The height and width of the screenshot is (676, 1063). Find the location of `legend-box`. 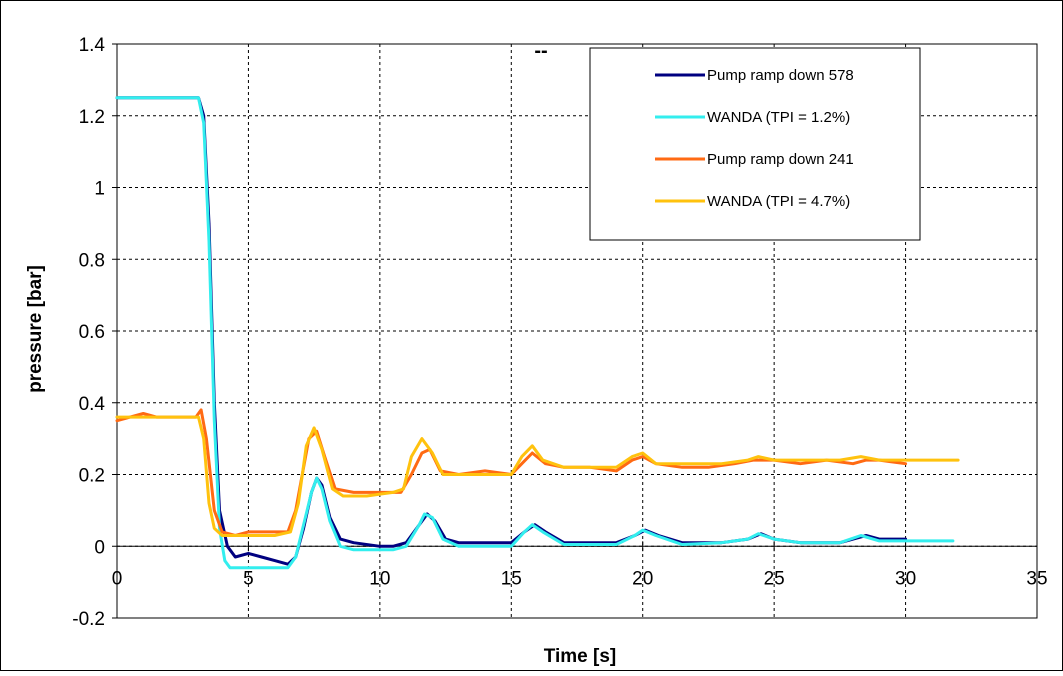

legend-box is located at coordinates (755, 144).